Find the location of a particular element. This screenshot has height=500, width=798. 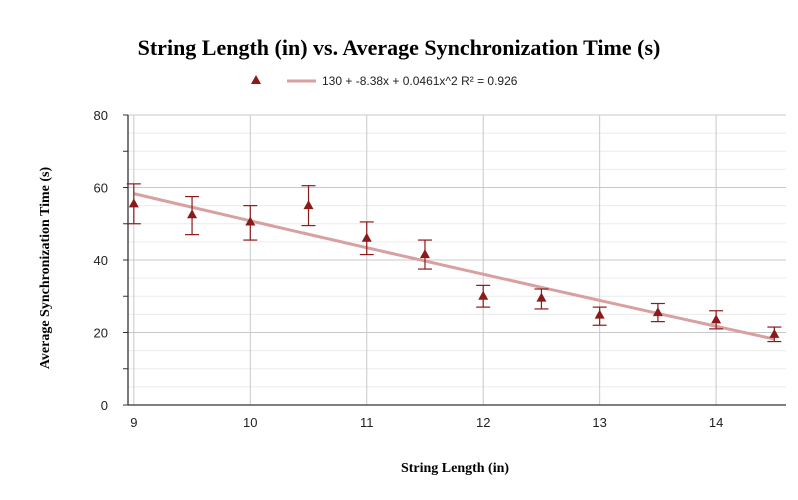

legend-triangle-marker is located at coordinates (256, 79).